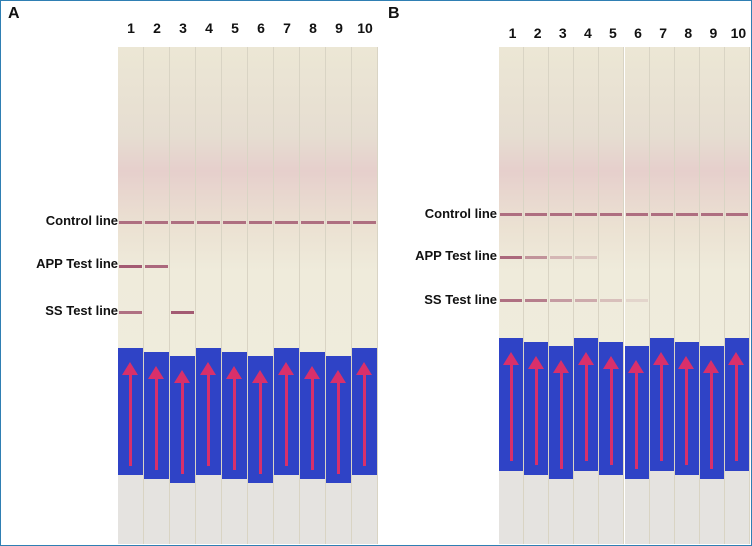 This screenshot has width=752, height=546. I want to click on lane-number: 8, so click(688, 33).